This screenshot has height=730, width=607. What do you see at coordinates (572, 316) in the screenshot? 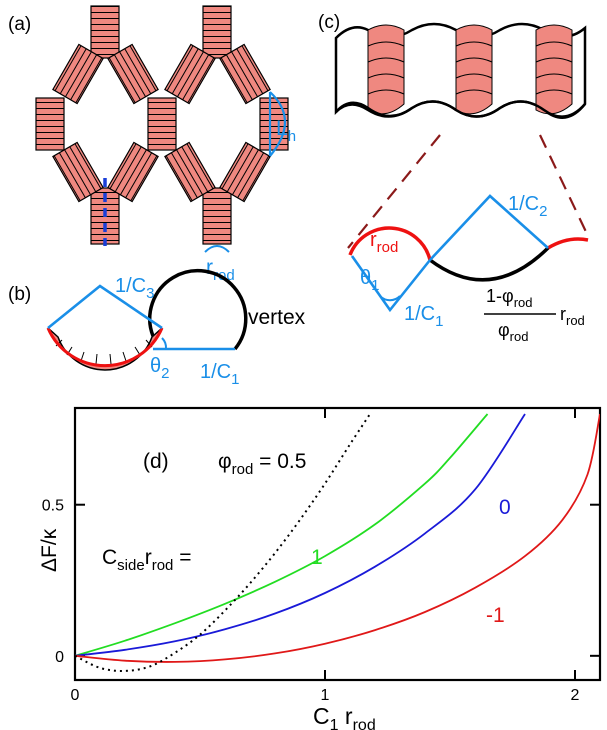
I see `svg-text: rrod` at bounding box center [572, 316].